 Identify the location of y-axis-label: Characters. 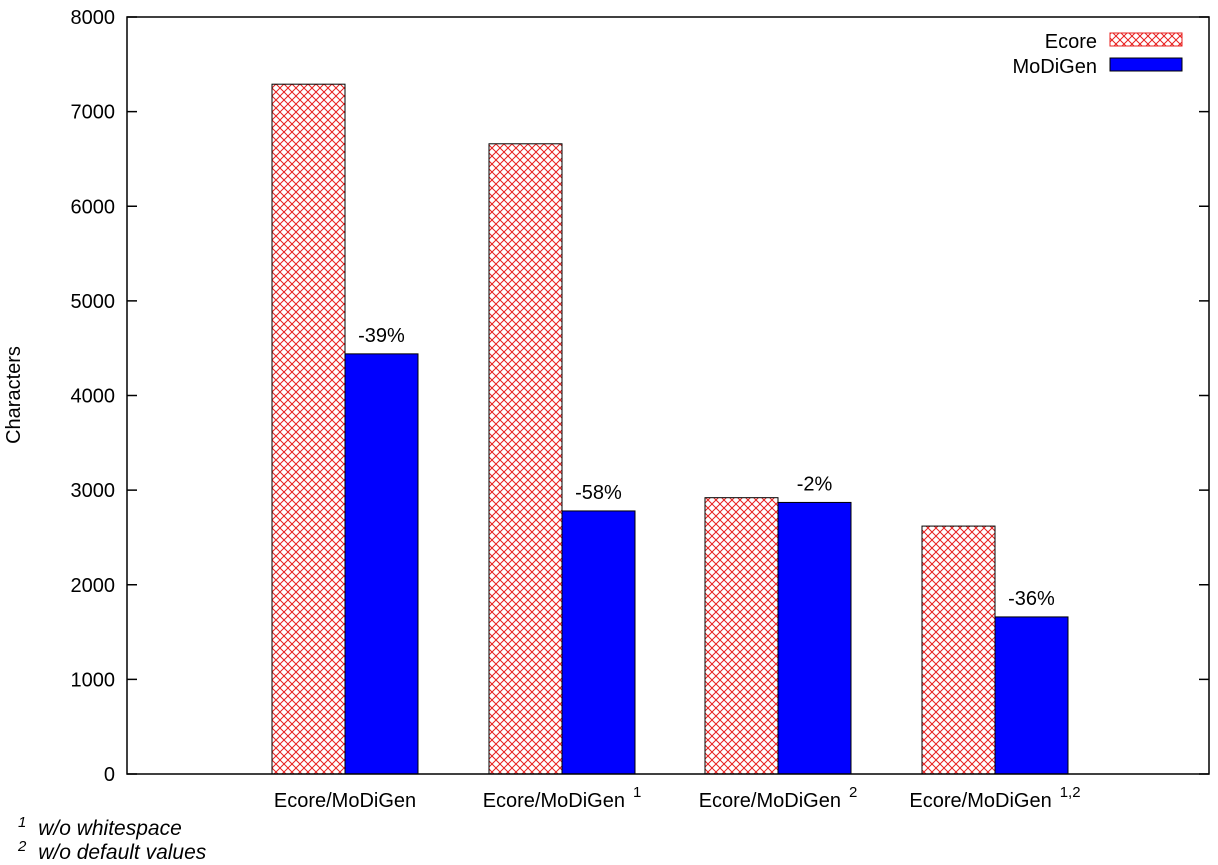
(14, 395).